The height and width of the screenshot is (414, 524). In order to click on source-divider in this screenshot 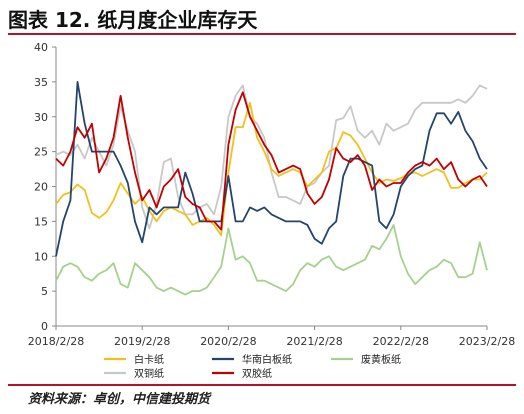, I will do `click(262, 385)`.